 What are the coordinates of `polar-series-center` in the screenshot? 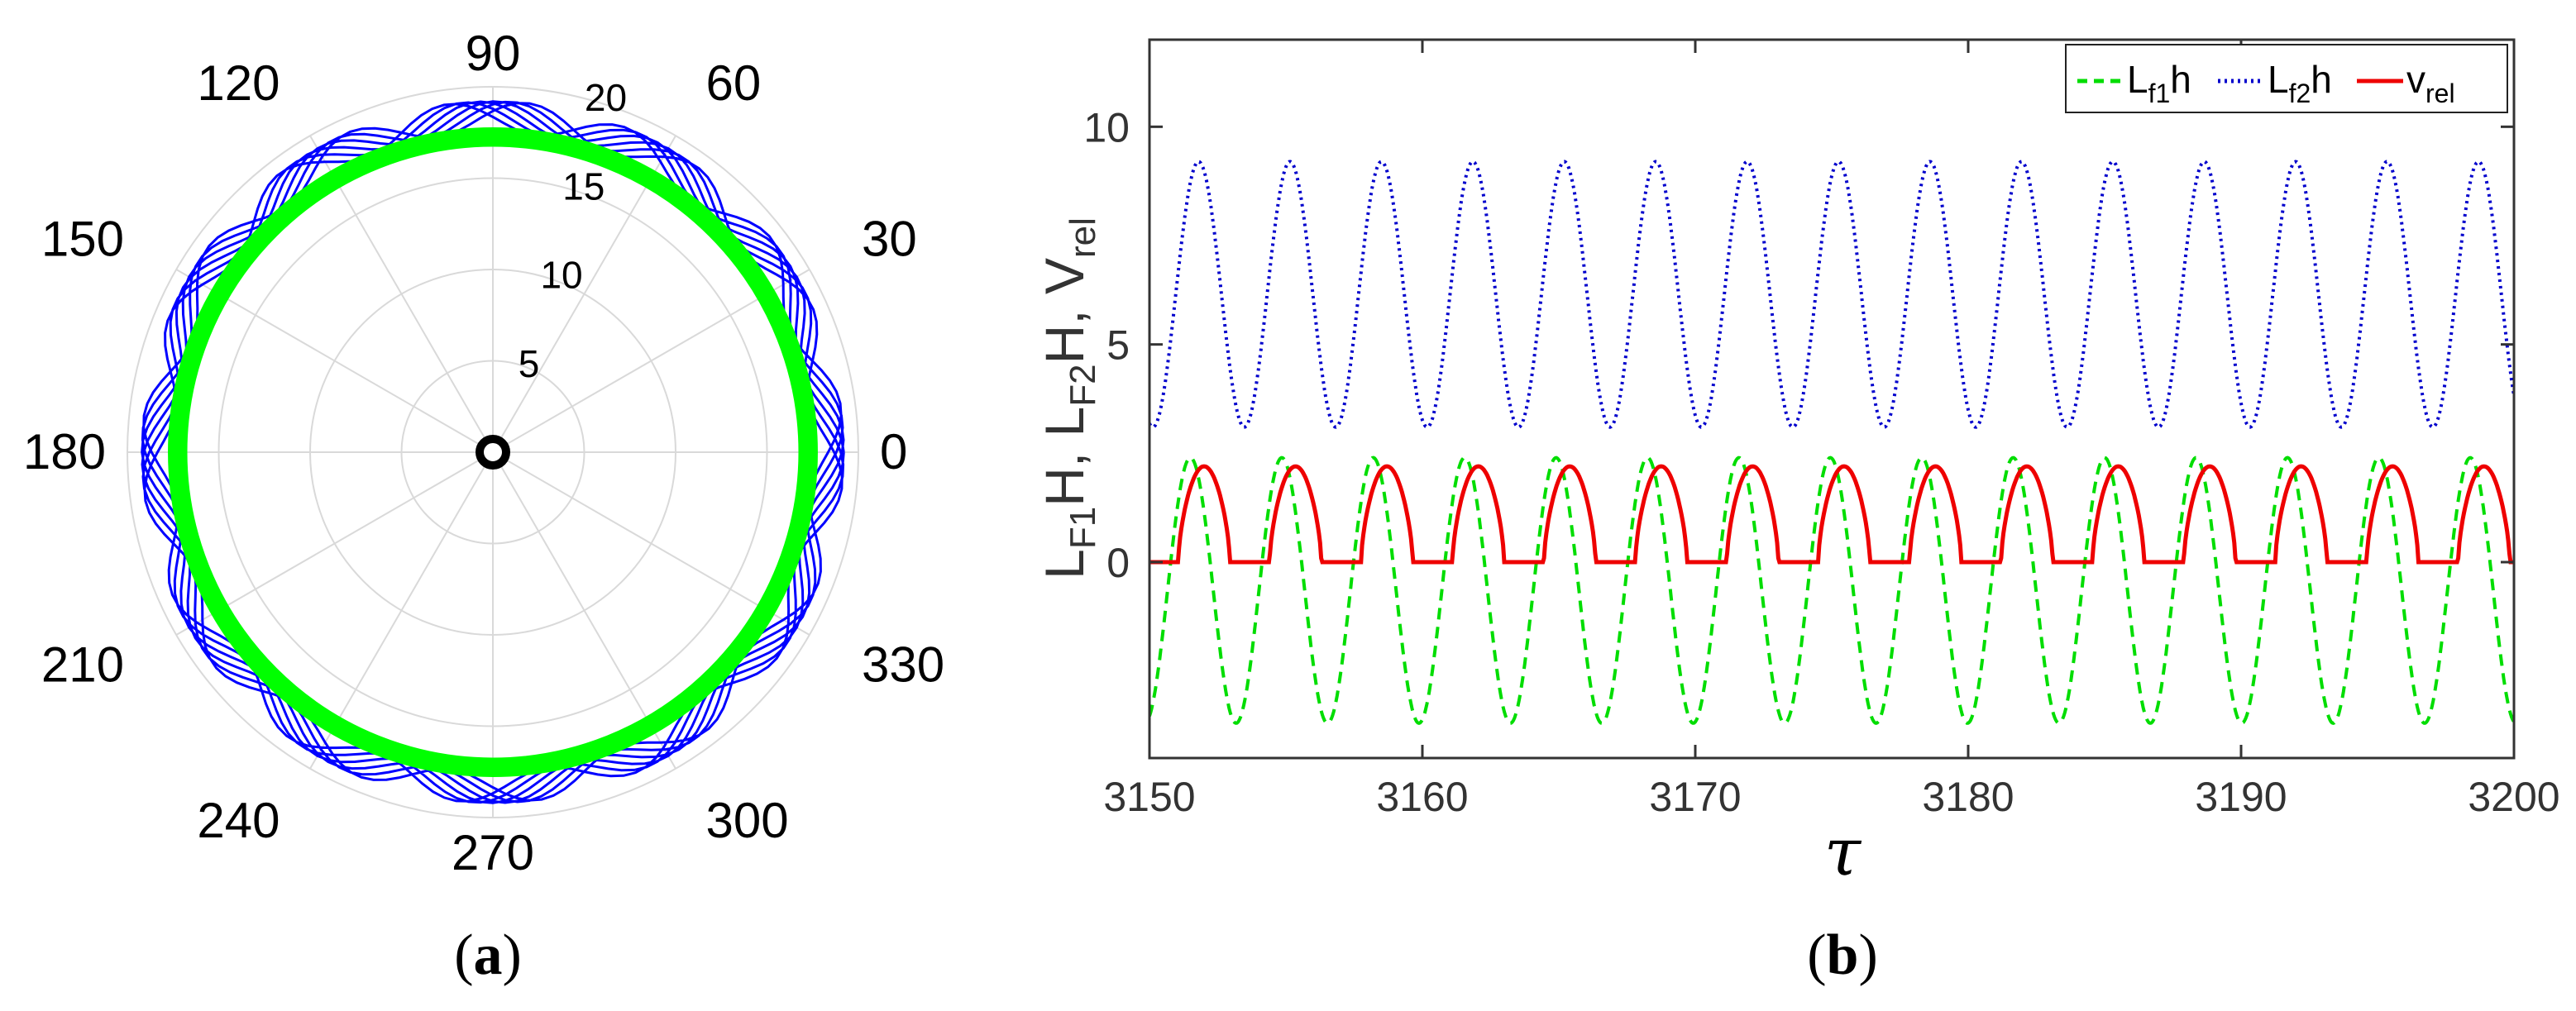 It's located at (493, 453).